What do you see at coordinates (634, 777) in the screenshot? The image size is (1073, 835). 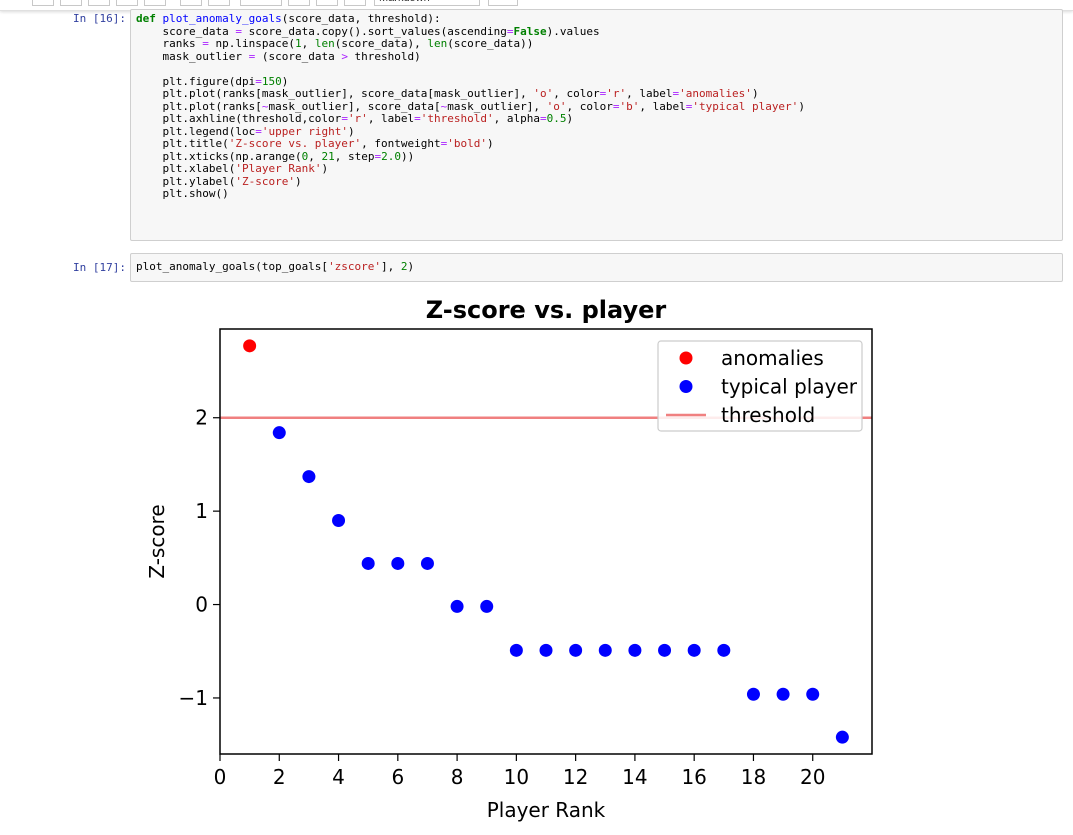 I see `x-tick-label: 14` at bounding box center [634, 777].